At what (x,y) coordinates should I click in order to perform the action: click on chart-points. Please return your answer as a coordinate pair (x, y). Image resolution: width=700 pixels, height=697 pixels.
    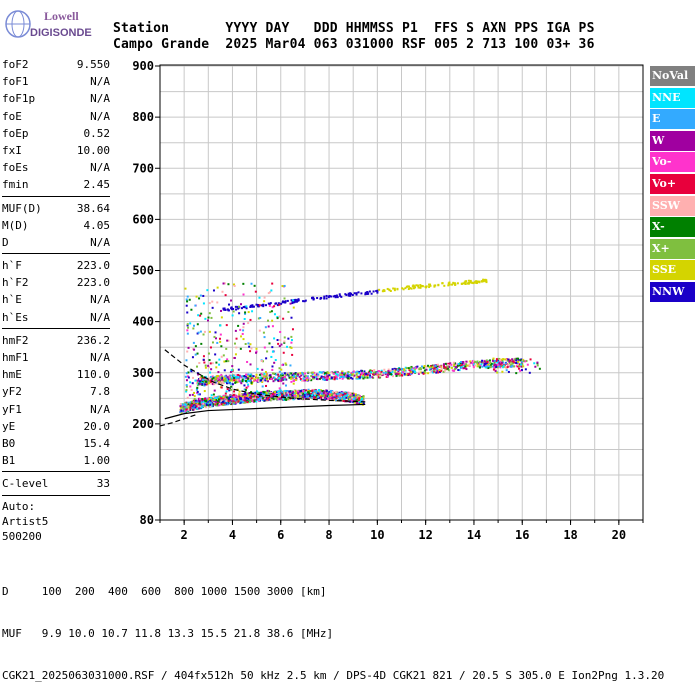
    Looking at the image, I should click on (360, 346).